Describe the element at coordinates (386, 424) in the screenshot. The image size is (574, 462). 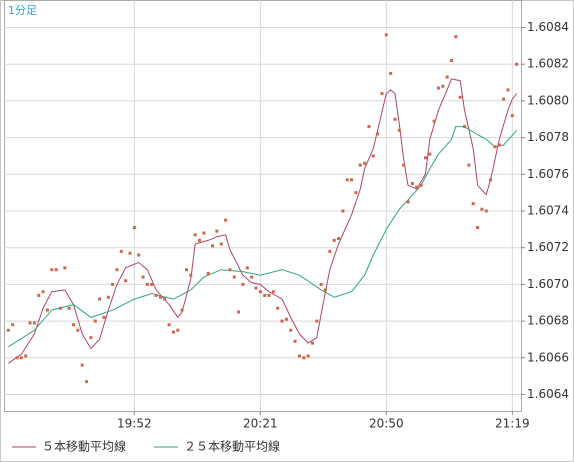
I see `x-tick-label: 20:50` at that location.